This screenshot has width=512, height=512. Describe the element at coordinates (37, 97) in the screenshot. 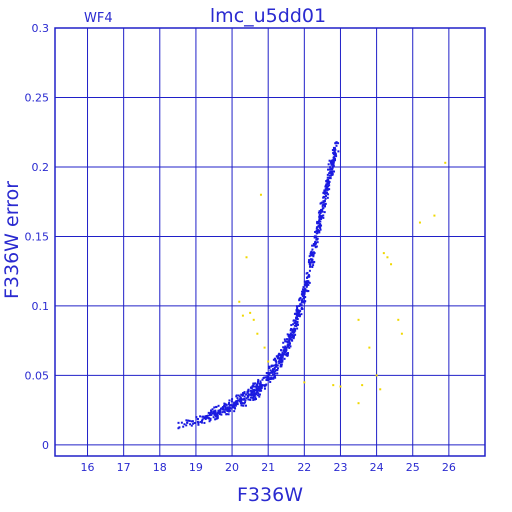

I see `y-tick-label: 0.25` at that location.